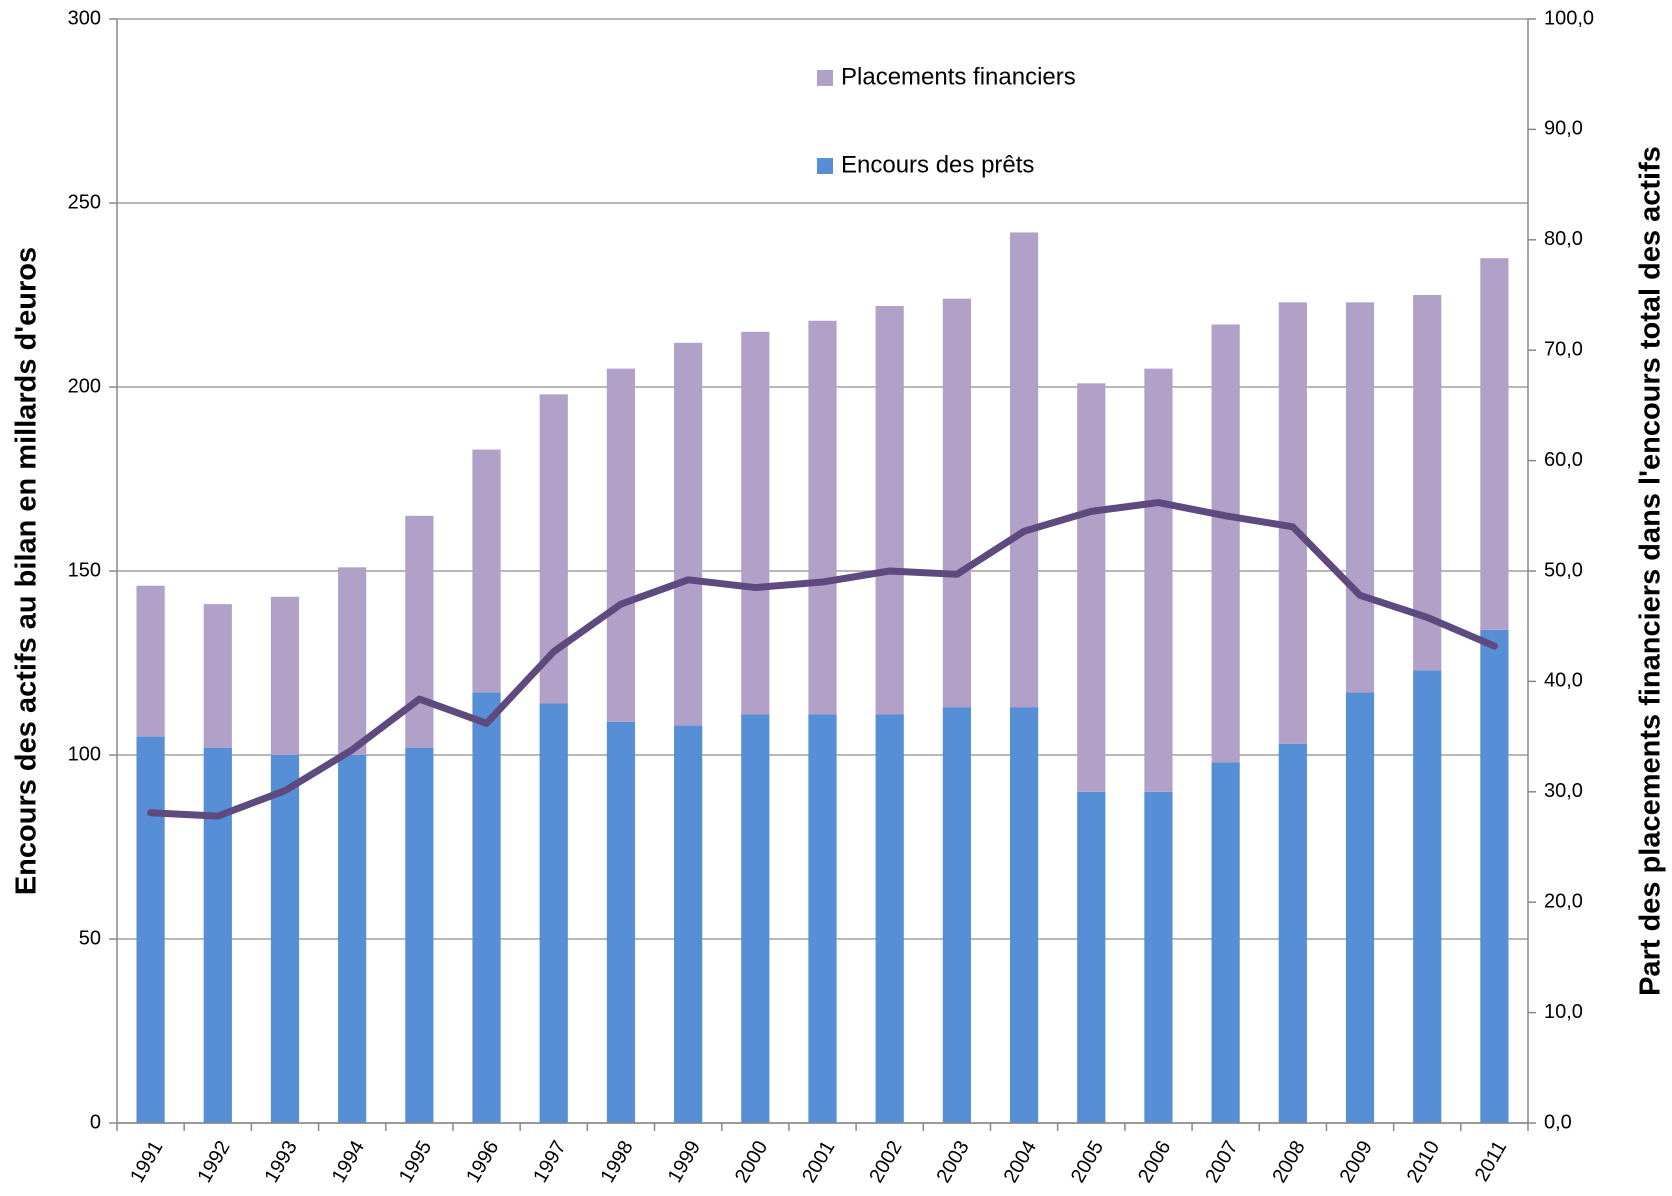  I want to click on y2-tick-label: 60,0, so click(1563, 460).